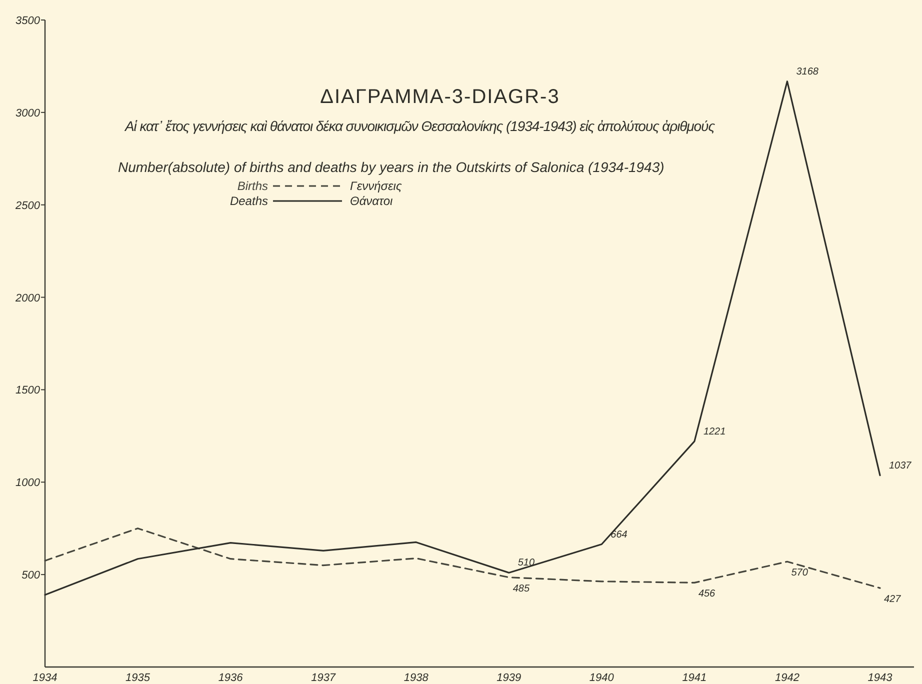  I want to click on text: Αἱ κατ᾽ ἔτος γεννήσεις καὶ θάνατοι δέκα συνοικισμῶν Θεσσαλονίκης (1934-1943) εἰς ἀπολύτους ἀριθμούς, so click(420, 126).